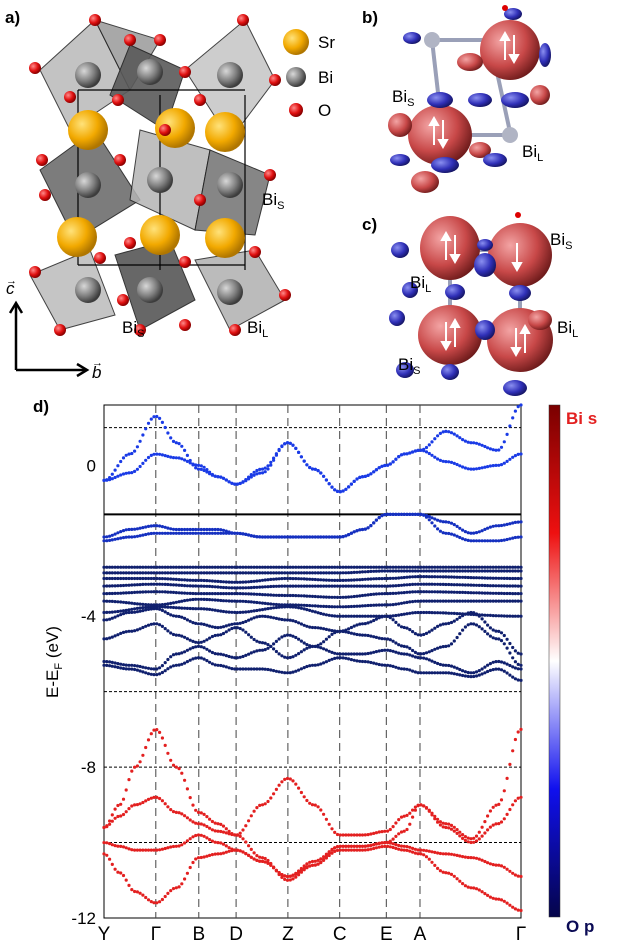  I want to click on label-bis-b: BiS, so click(403, 98).